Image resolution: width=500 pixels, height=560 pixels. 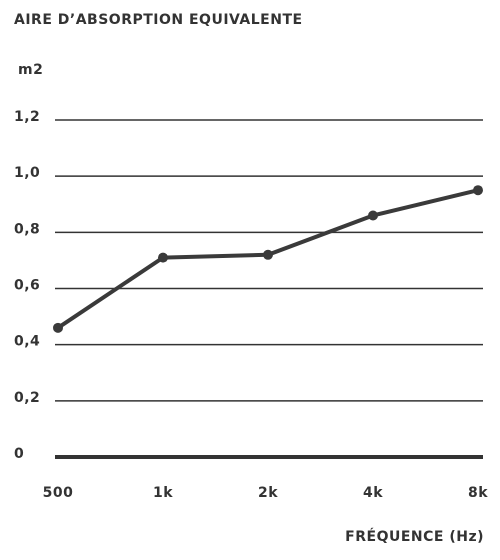 I want to click on x-axis-label: FRÉQUENCE (Hz), so click(x=414, y=536).